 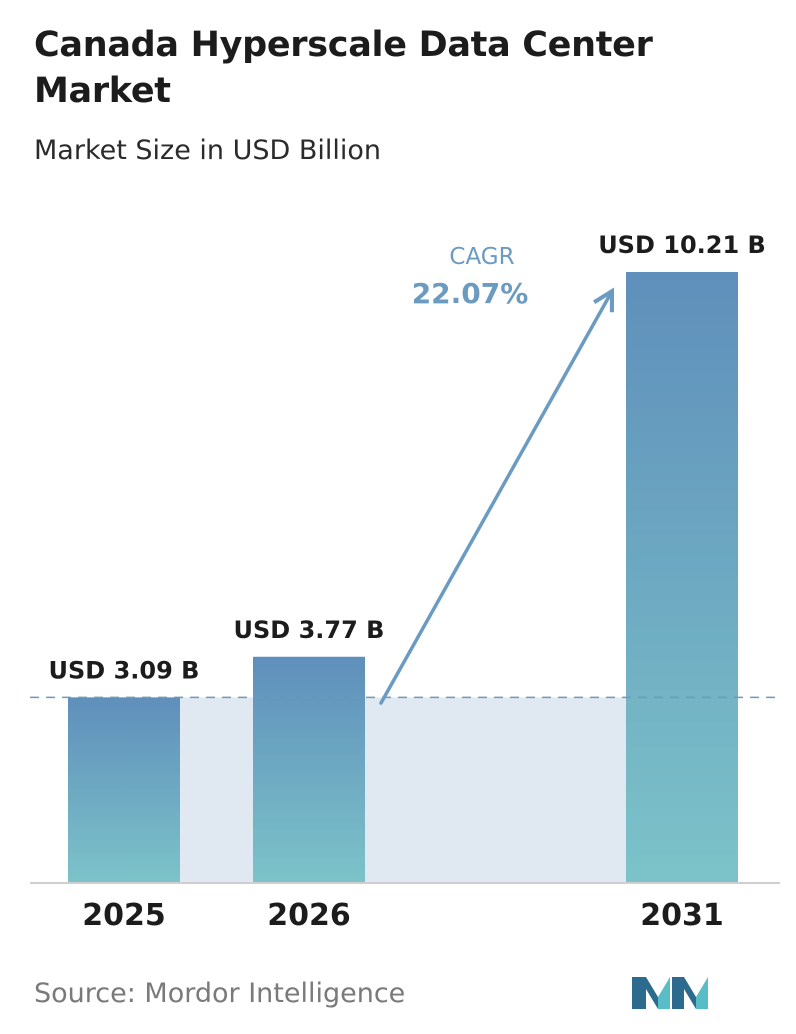 I want to click on source-text: Source: Mordor Intelligence, so click(x=220, y=993).